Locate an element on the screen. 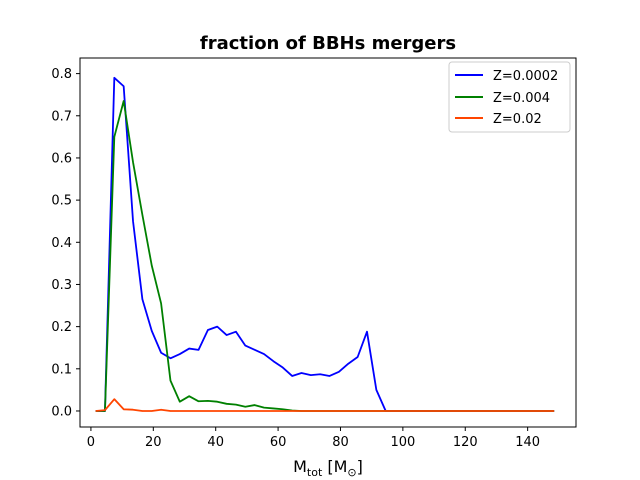 The height and width of the screenshot is (480, 640). legend: Z=0.0002 Z=0.004 Z=0.02 is located at coordinates (509, 97).